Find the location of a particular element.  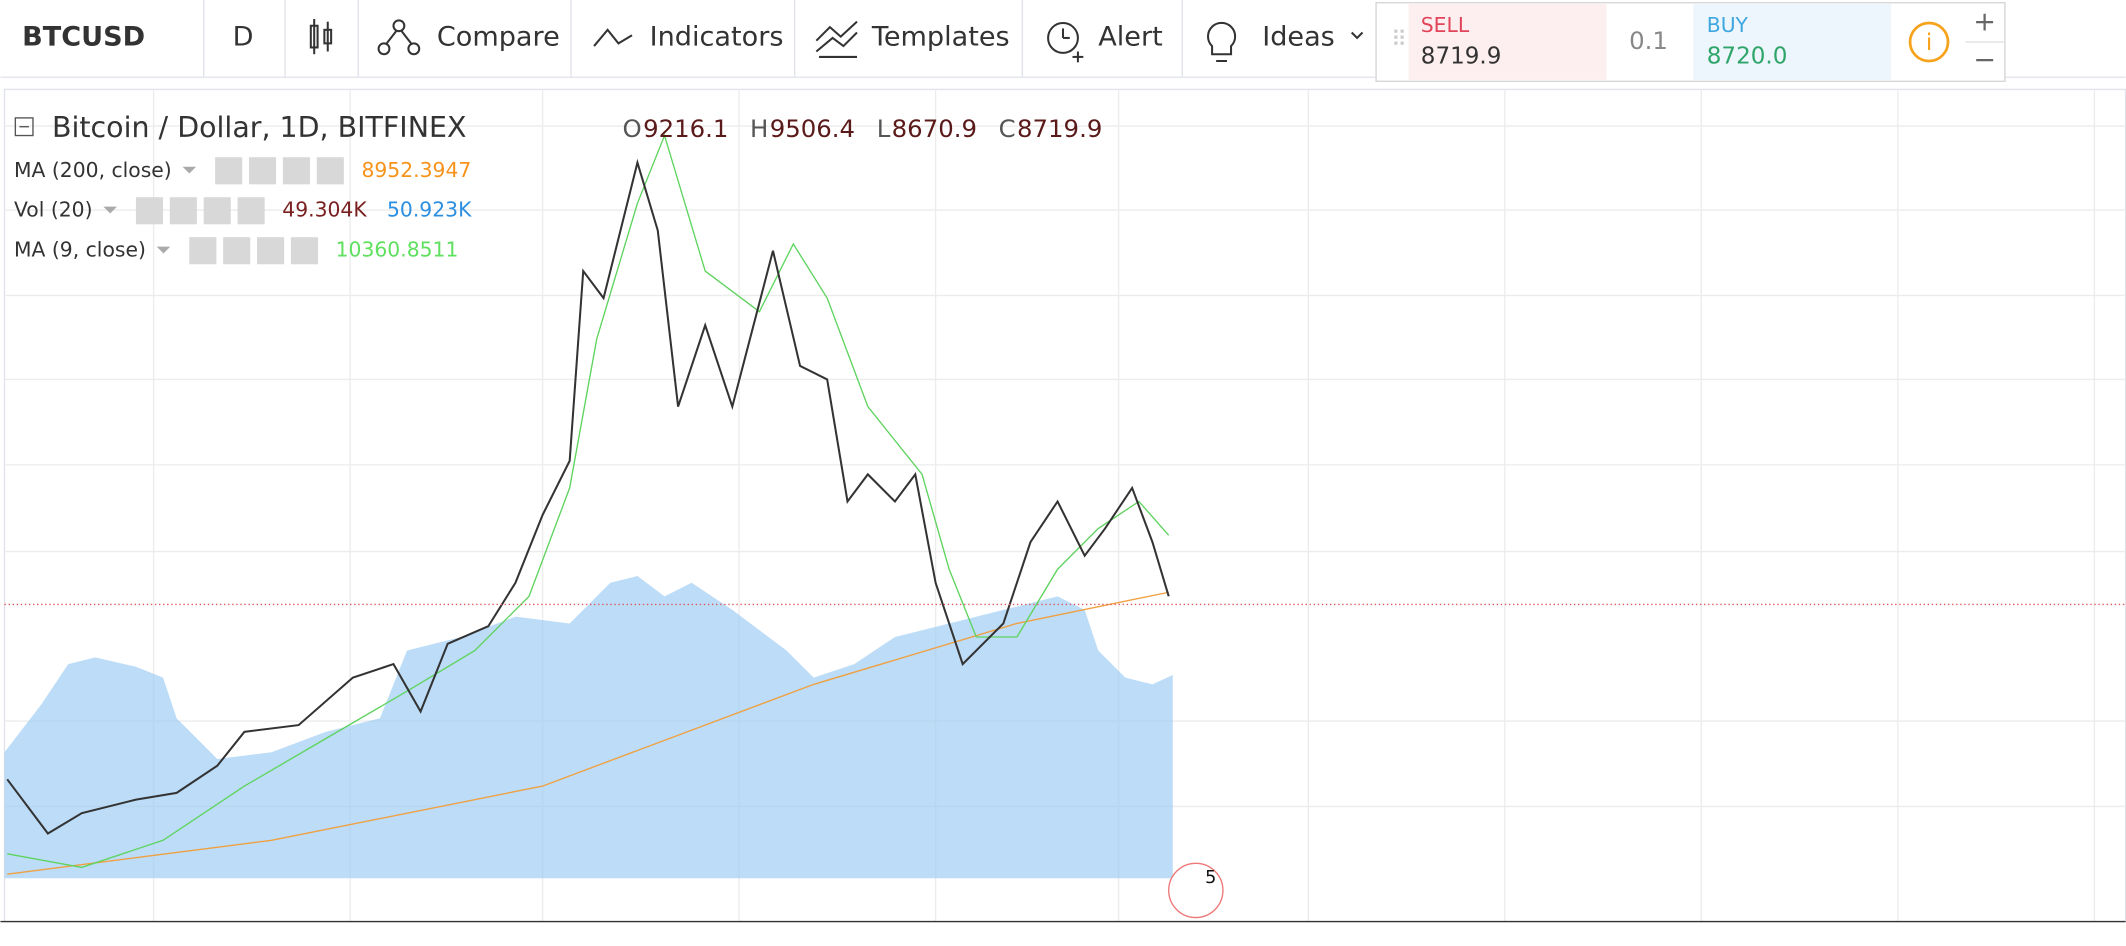

indicator-value: 10360.8511 is located at coordinates (397, 250).